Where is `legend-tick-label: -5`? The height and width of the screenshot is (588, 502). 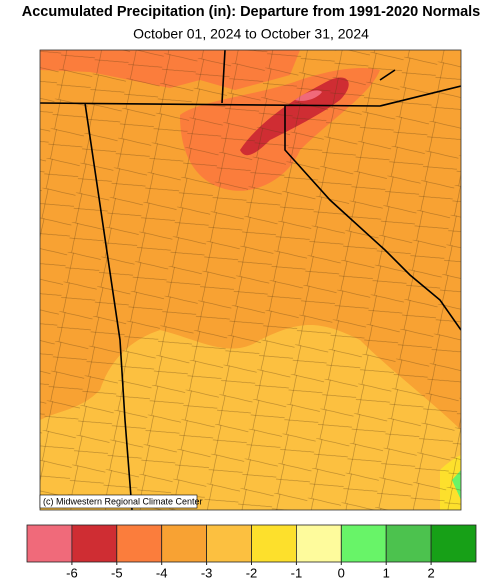
legend-tick-label: -5 is located at coordinates (117, 572).